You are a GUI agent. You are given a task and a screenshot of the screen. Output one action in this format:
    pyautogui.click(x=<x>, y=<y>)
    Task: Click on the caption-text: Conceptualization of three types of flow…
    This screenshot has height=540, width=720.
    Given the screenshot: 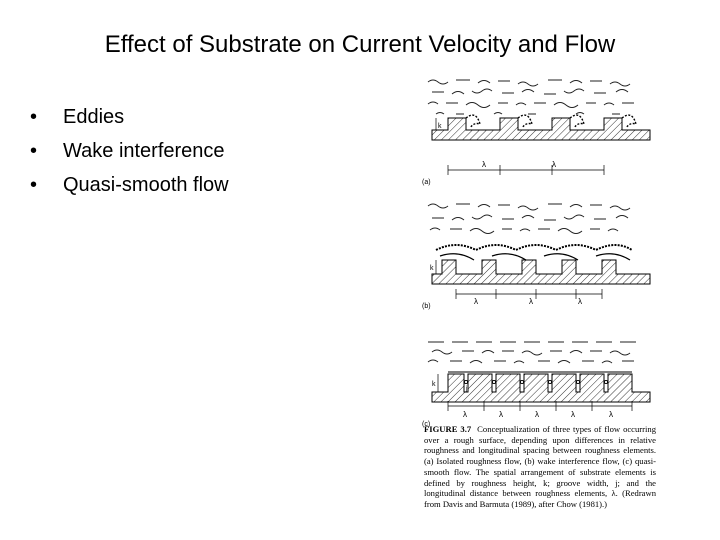 What is the action you would take?
    pyautogui.click(x=540, y=466)
    